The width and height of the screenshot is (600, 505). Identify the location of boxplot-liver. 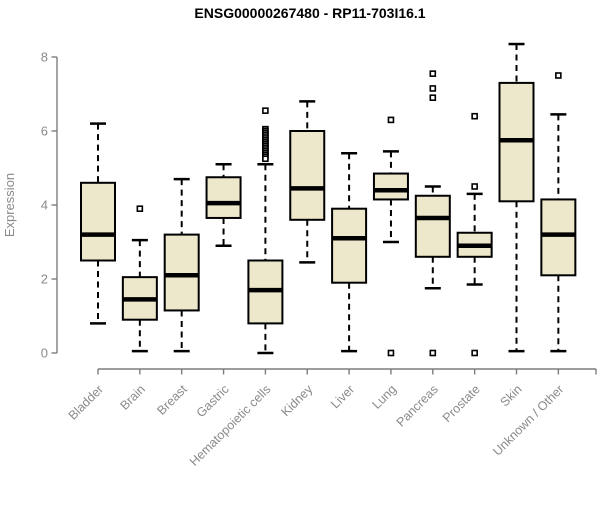
(349, 252).